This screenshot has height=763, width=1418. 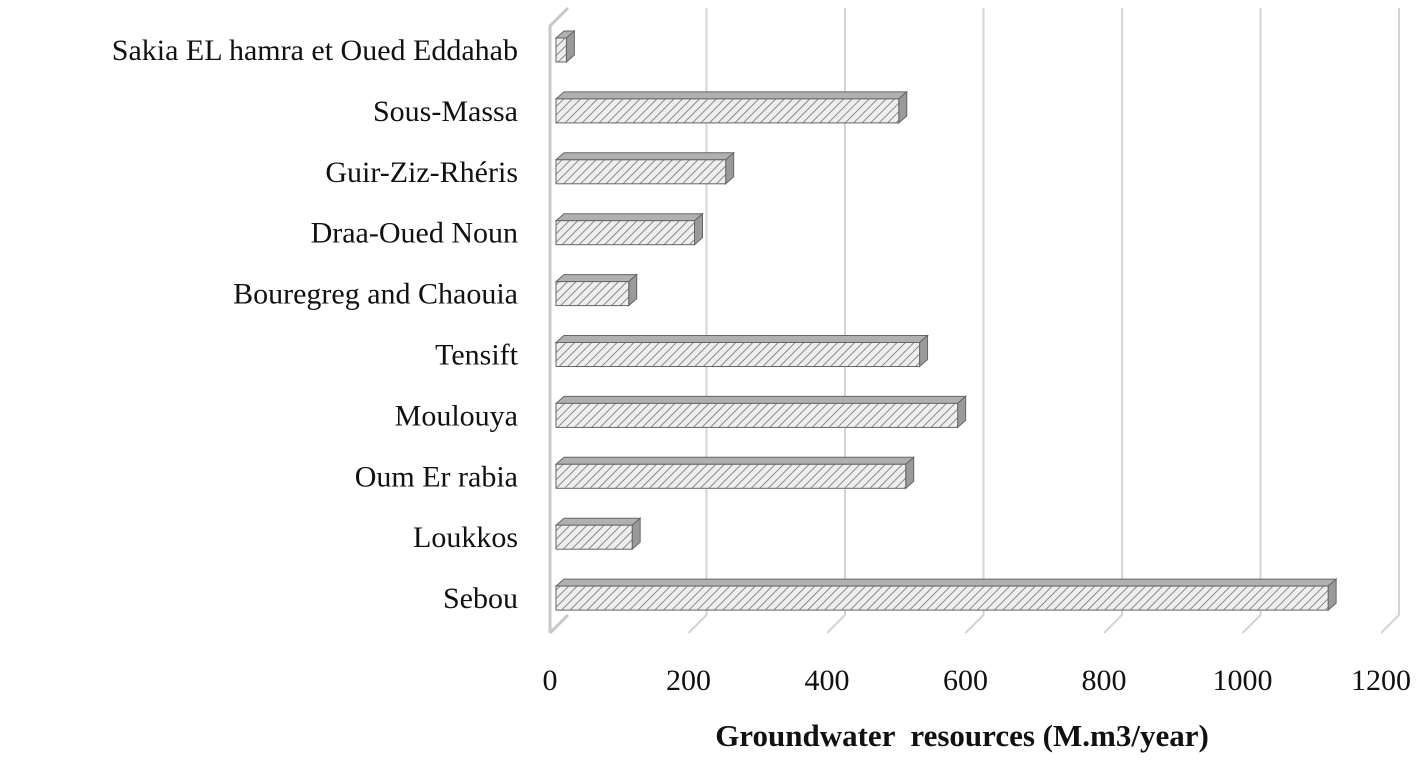 What do you see at coordinates (315, 50) in the screenshot?
I see `category-label: Sakia EL hamra et Oued Eddahab` at bounding box center [315, 50].